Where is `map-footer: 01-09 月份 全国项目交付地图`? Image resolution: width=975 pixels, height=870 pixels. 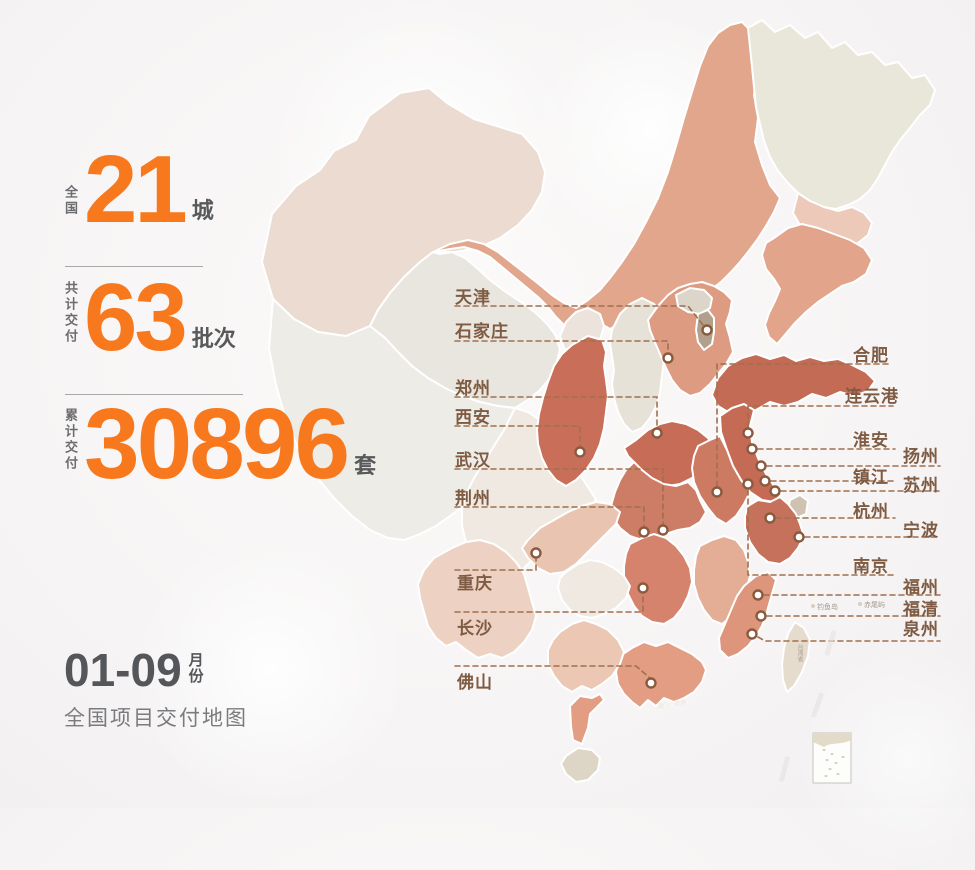 map-footer: 01-09 月份 全国项目交付地图 is located at coordinates (156, 688).